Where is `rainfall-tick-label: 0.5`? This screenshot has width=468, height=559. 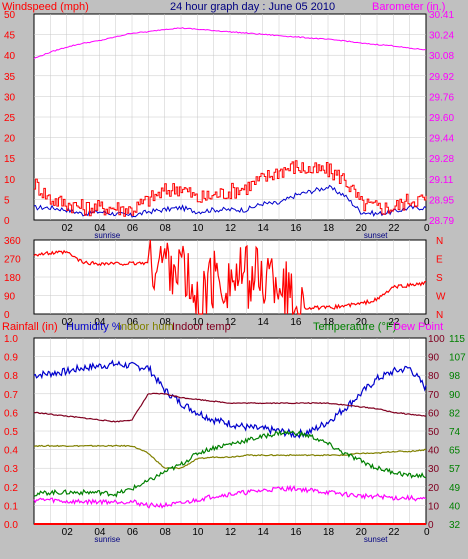 rainfall-tick-label: 0.5 is located at coordinates (11, 432).